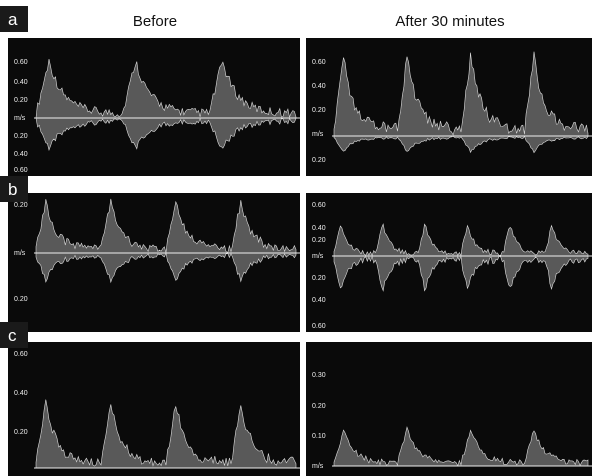 This screenshot has height=476, width=595. Describe the element at coordinates (449, 21) in the screenshot. I see `column-header: After 30 minutes` at that location.